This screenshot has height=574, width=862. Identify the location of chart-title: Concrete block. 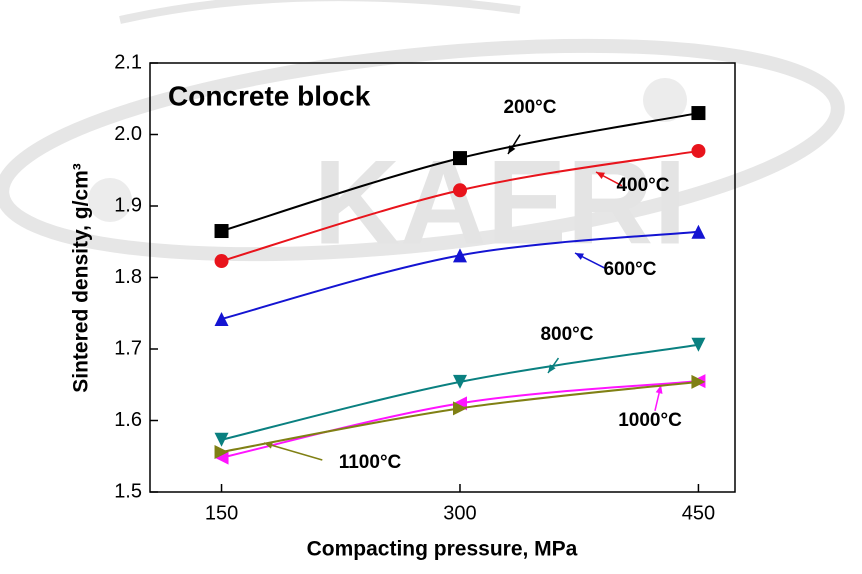
(269, 95).